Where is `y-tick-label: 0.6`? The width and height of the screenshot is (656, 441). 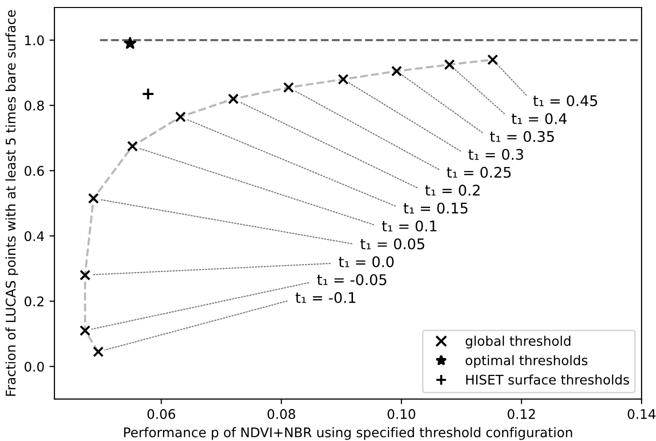
y-tick-label: 0.6 is located at coordinates (34, 171).